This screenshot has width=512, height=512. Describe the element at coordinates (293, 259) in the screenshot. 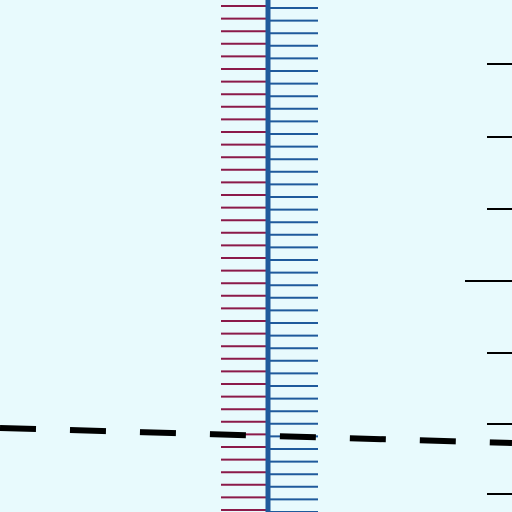

I see `right-tick-group` at that location.